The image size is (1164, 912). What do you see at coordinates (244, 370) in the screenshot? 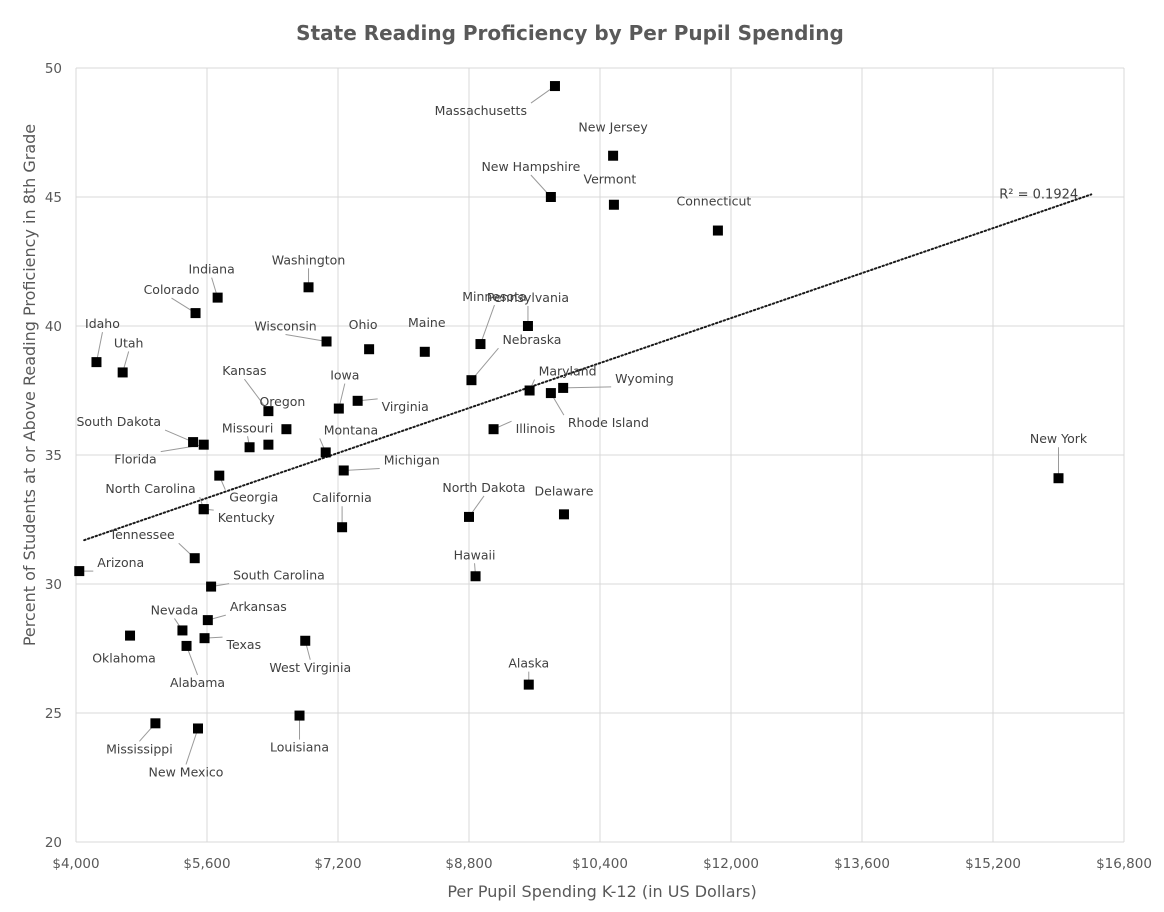
I see `point-label-kansas: Kansas` at bounding box center [244, 370].